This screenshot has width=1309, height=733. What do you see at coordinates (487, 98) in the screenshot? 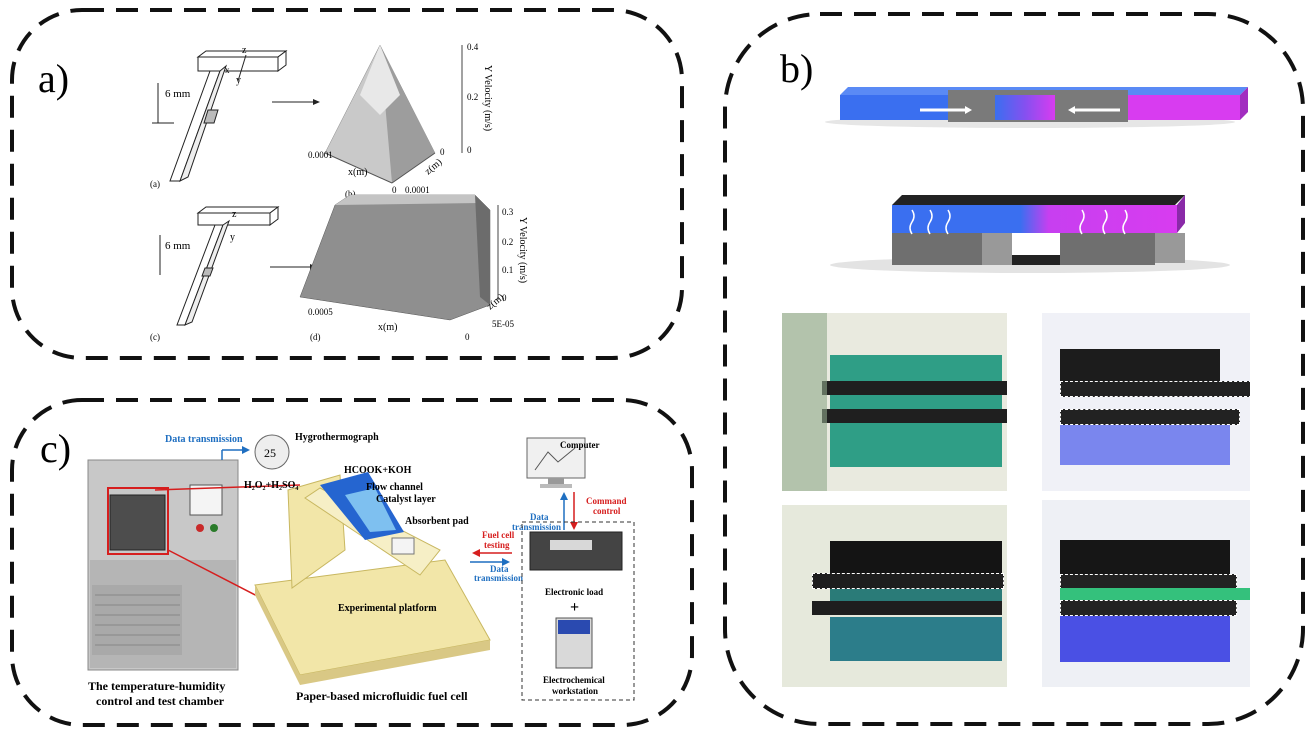
I see `plot-b-ylabel: Y Velocity (m/s)` at bounding box center [487, 98].